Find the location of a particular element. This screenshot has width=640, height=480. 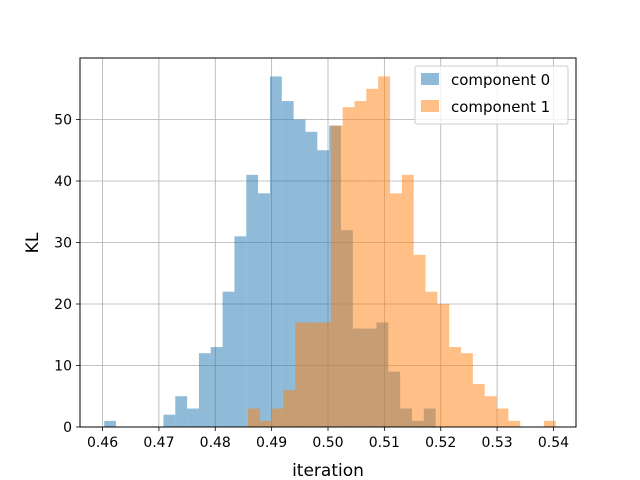

legend: component 0 component 1 is located at coordinates (491, 95).